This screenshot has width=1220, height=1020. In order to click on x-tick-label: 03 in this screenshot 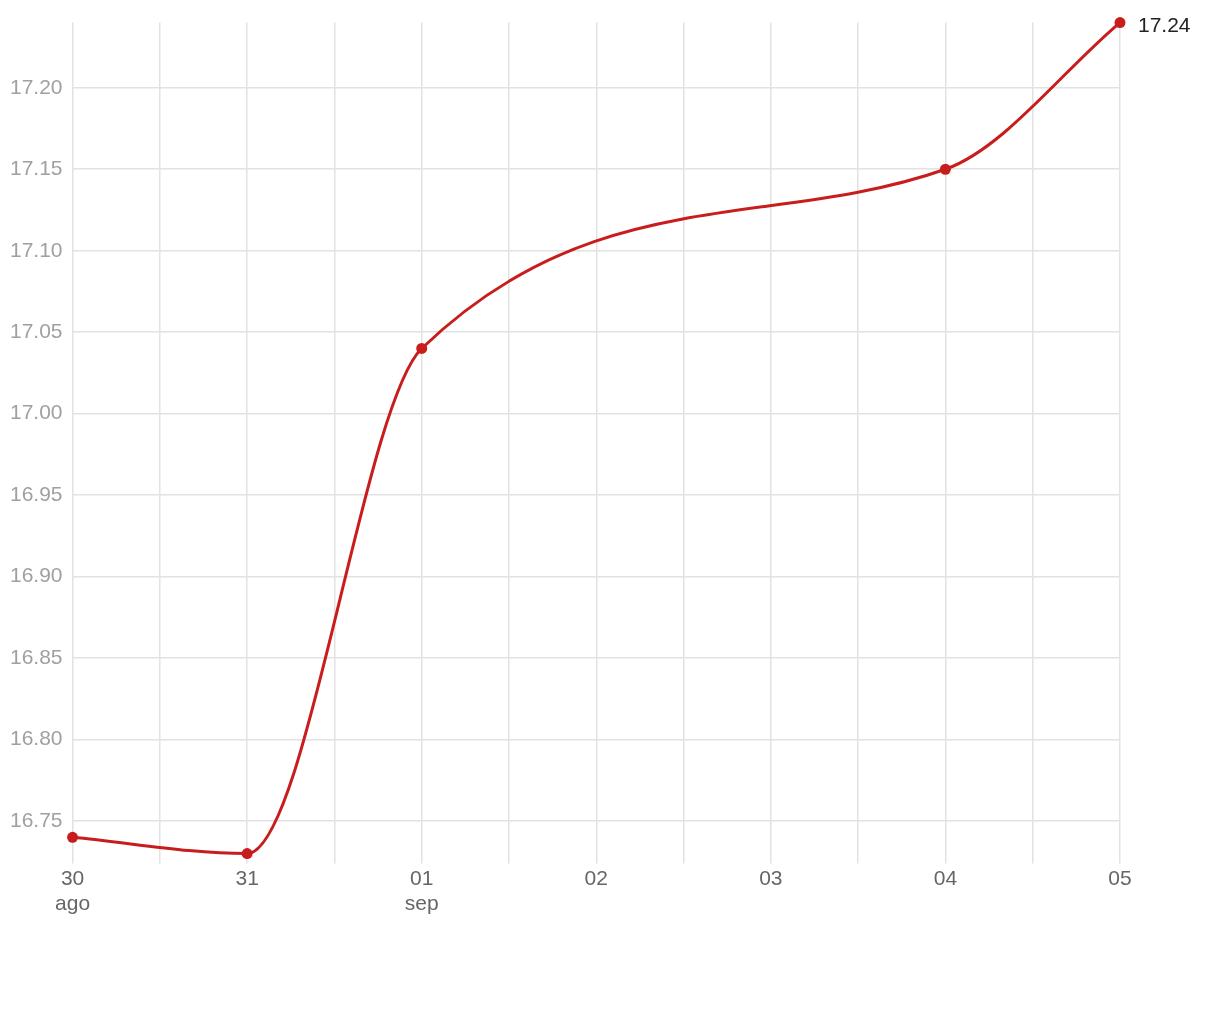, I will do `click(771, 877)`.